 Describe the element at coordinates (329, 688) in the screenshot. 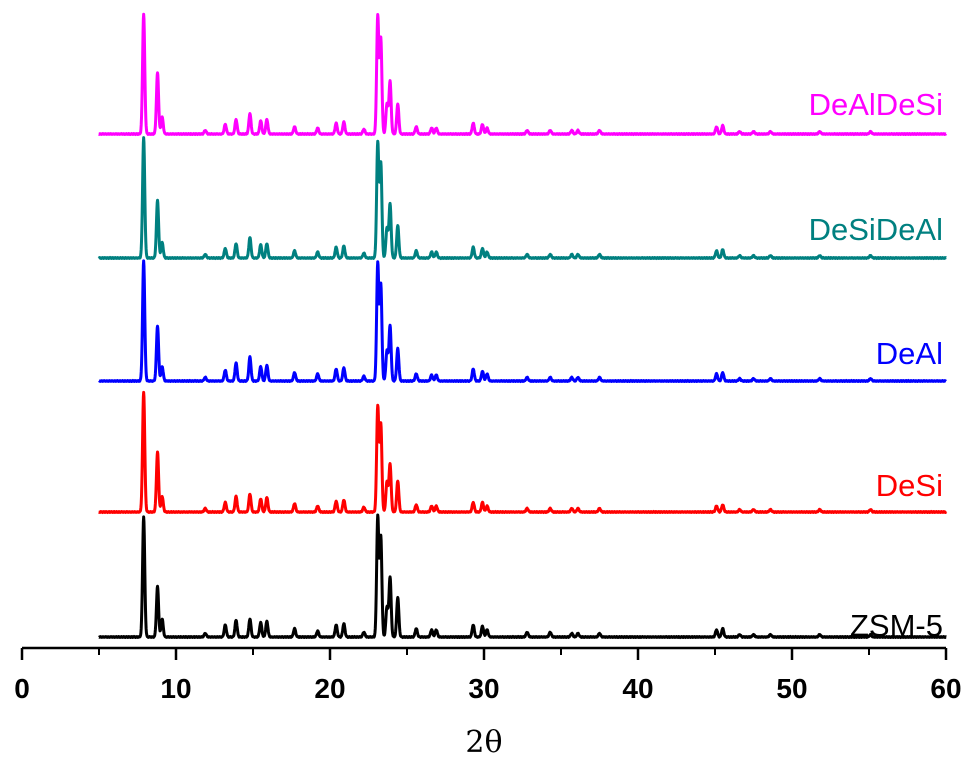

I see `x-tick-label: 20` at that location.